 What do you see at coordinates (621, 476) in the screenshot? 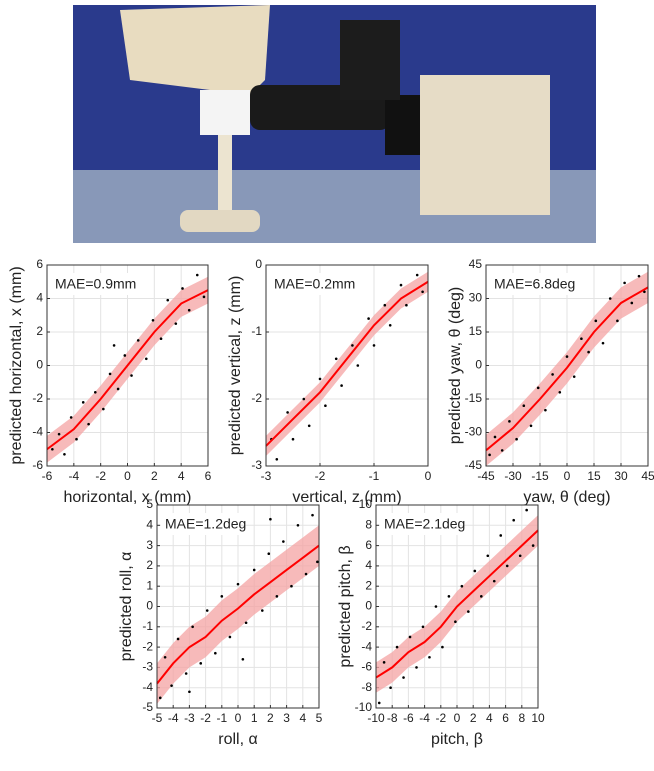
I see `x-tick-label: 30` at bounding box center [621, 476].